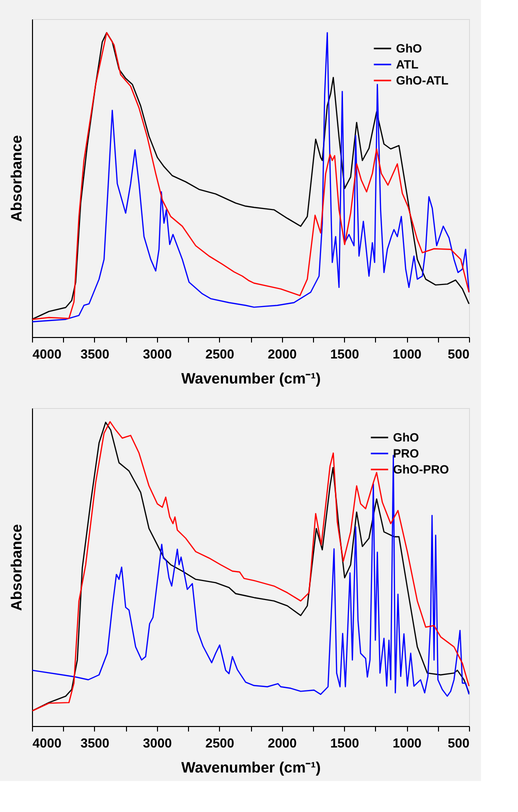 The image size is (518, 812). I want to click on legend-label: PRO, so click(406, 453).